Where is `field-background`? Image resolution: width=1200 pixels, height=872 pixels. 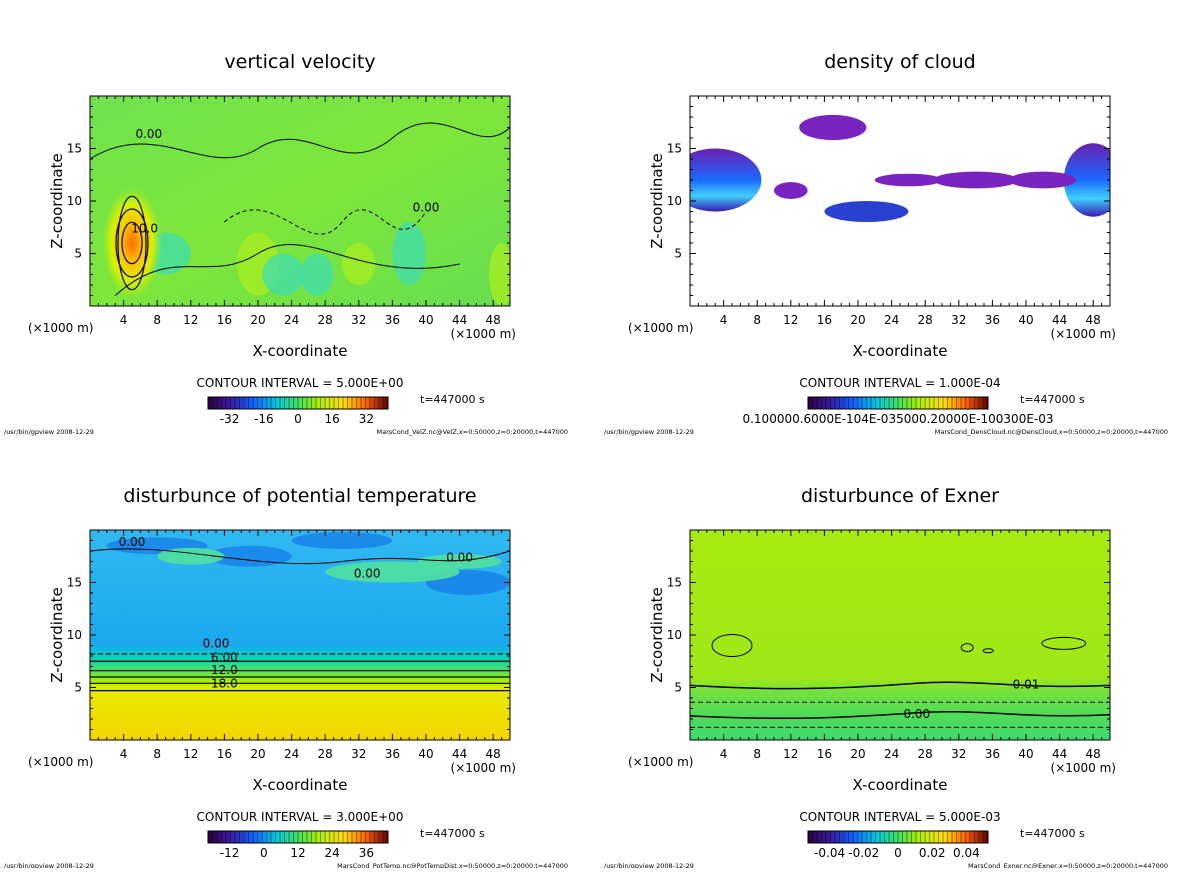 field-background is located at coordinates (900, 201).